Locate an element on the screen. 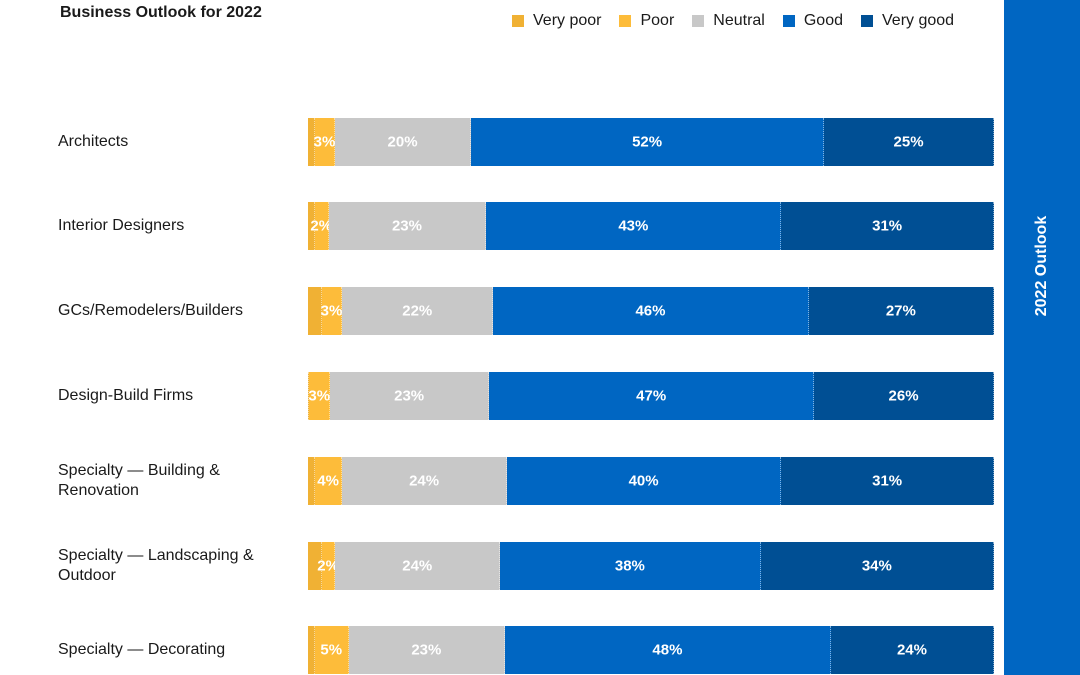 The height and width of the screenshot is (675, 1080). stacked-bar: 3% 23% 47% 26% is located at coordinates (651, 396).